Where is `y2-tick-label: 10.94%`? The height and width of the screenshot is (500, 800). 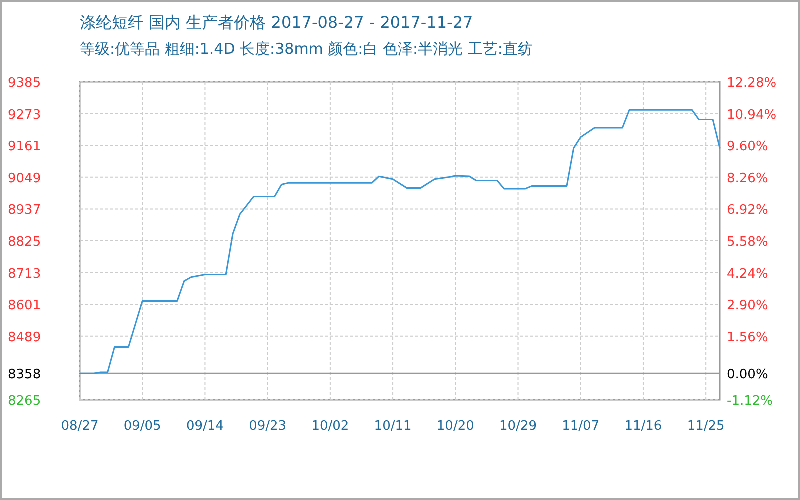
y2-tick-label: 10.94% is located at coordinates (752, 115).